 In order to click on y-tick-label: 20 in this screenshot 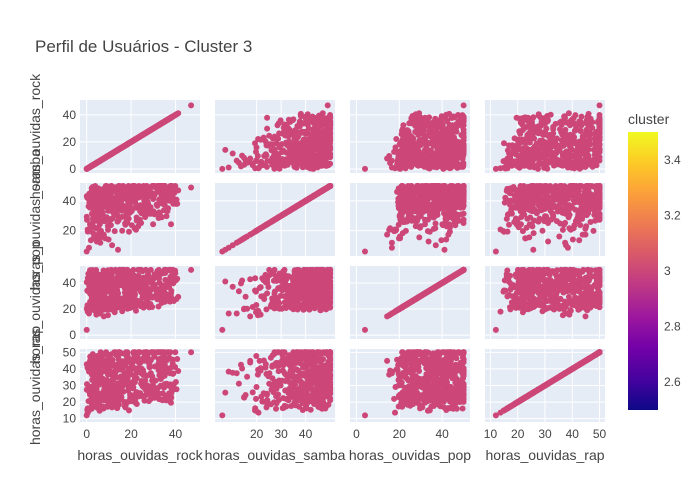, I will do `click(70, 142)`.